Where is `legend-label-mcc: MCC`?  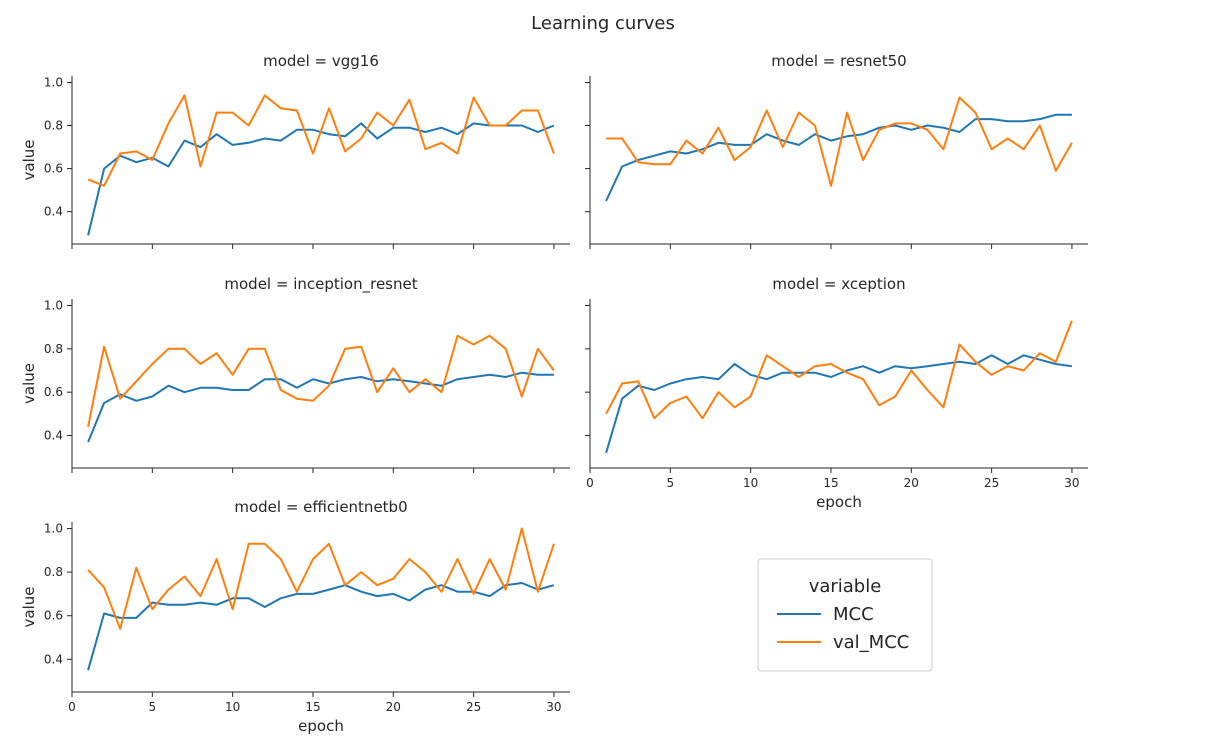
legend-label-mcc: MCC is located at coordinates (853, 614).